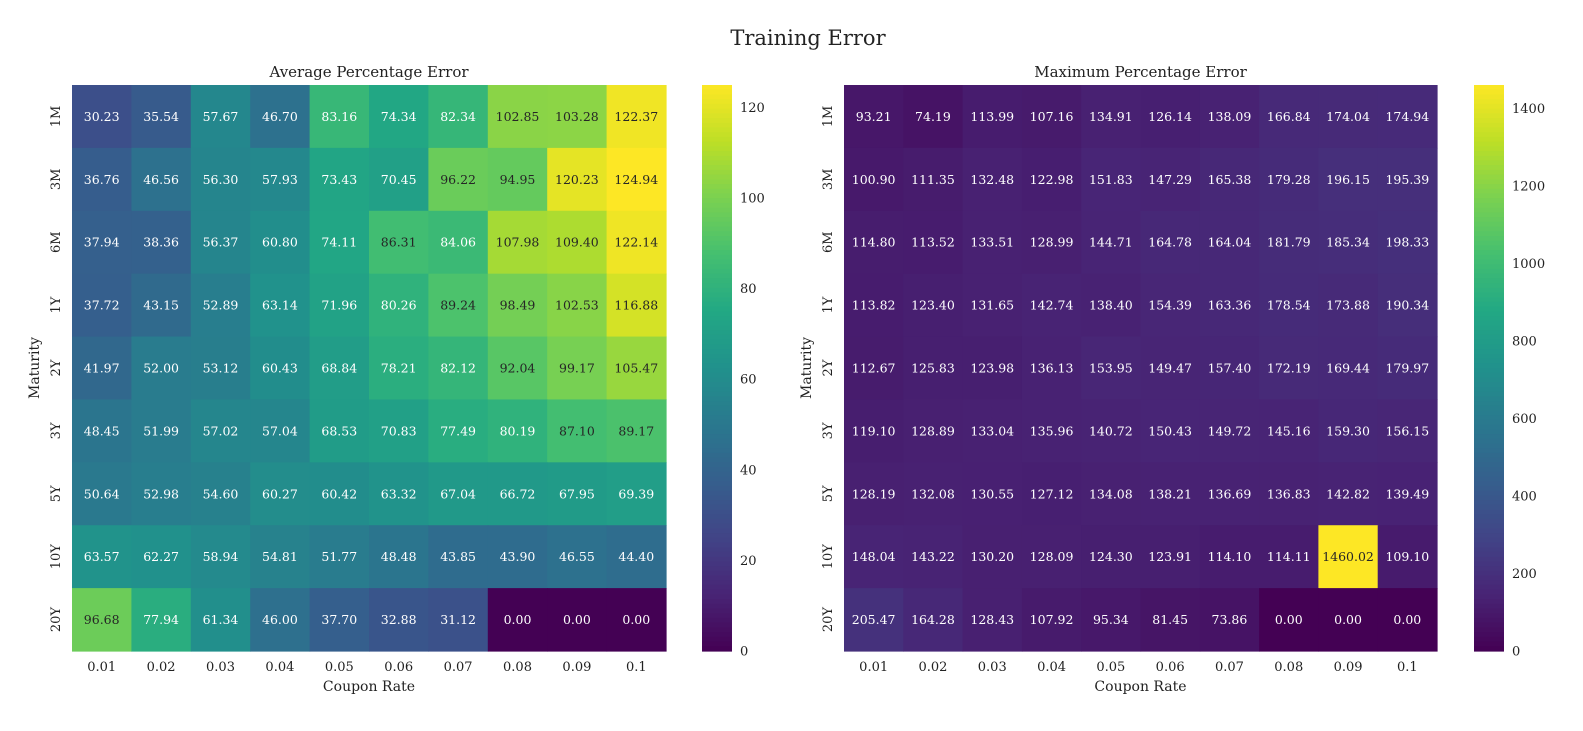 This screenshot has height=731, width=1583. Describe the element at coordinates (992, 556) in the screenshot. I see `cell-value-label: 130.20` at that location.